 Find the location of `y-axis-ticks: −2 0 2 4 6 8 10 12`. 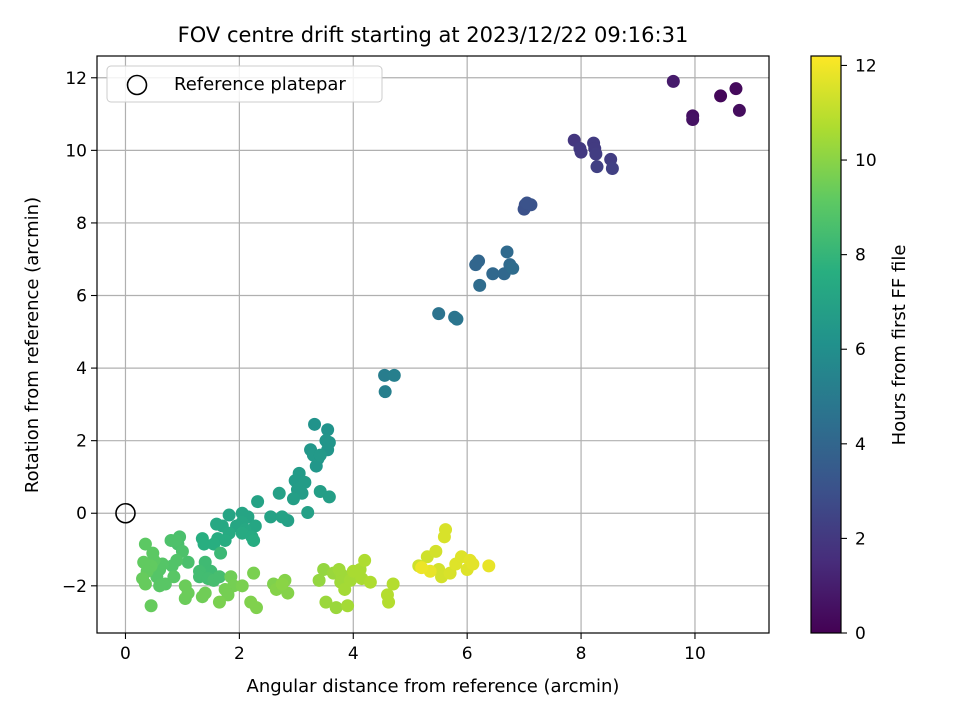

y-axis-ticks: −2 0 2 4 6 8 10 12 is located at coordinates (79, 333).